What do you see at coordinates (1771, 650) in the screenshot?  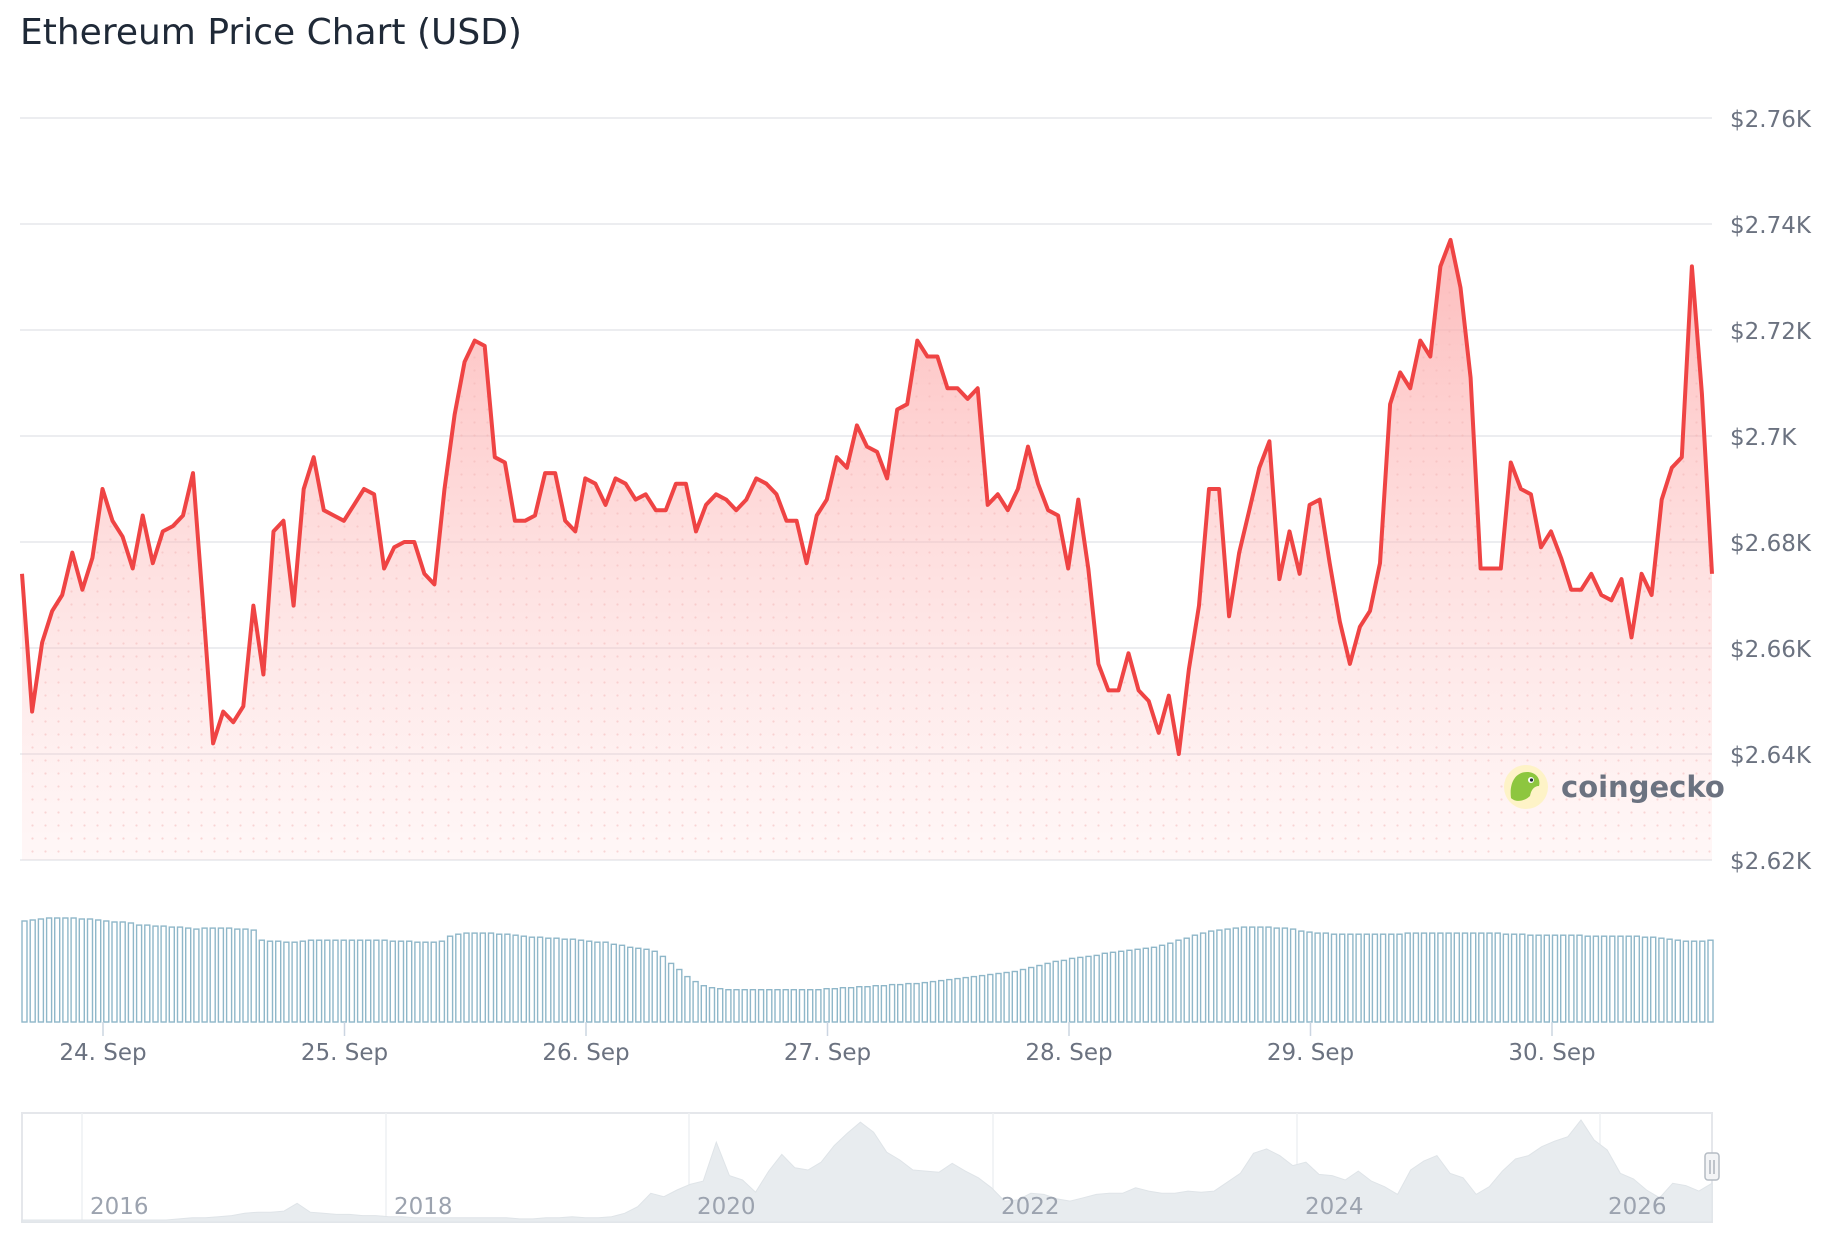 I see `y-tick-label: $2.66K` at bounding box center [1771, 650].